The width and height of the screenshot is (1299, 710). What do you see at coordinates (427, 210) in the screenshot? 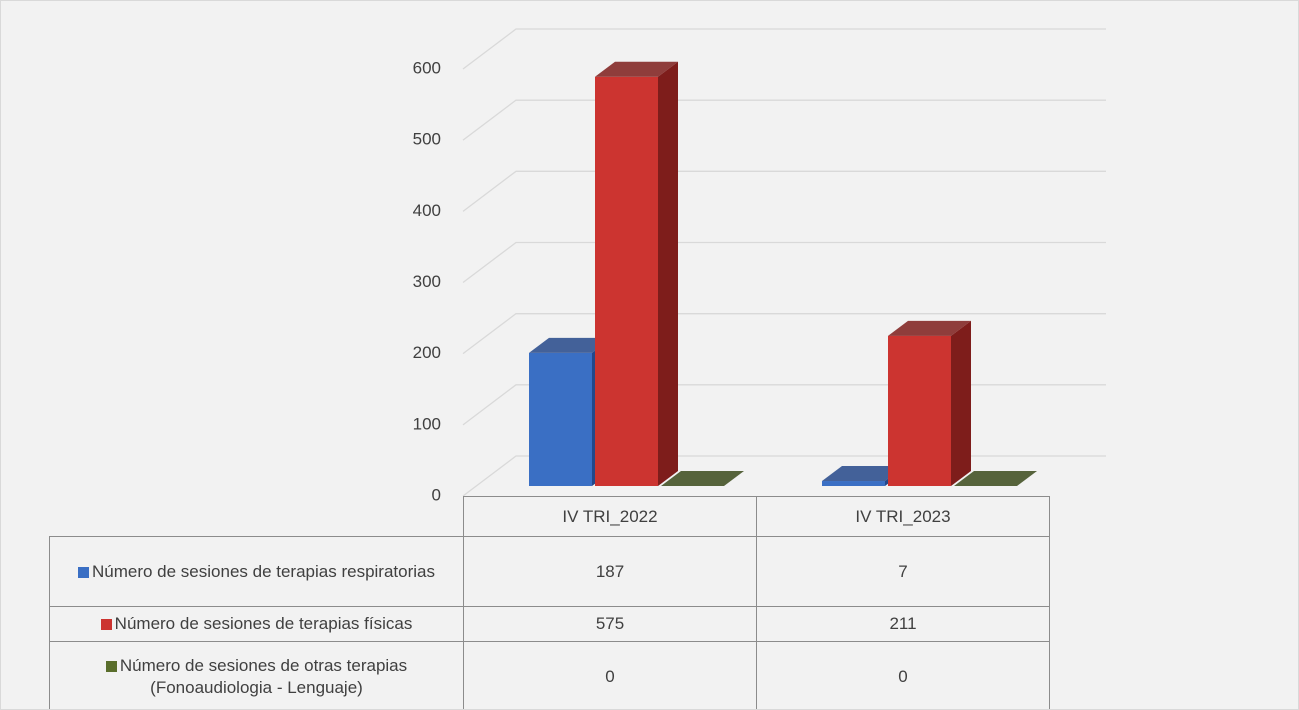
I see `y-tick-label: 400` at bounding box center [427, 210].